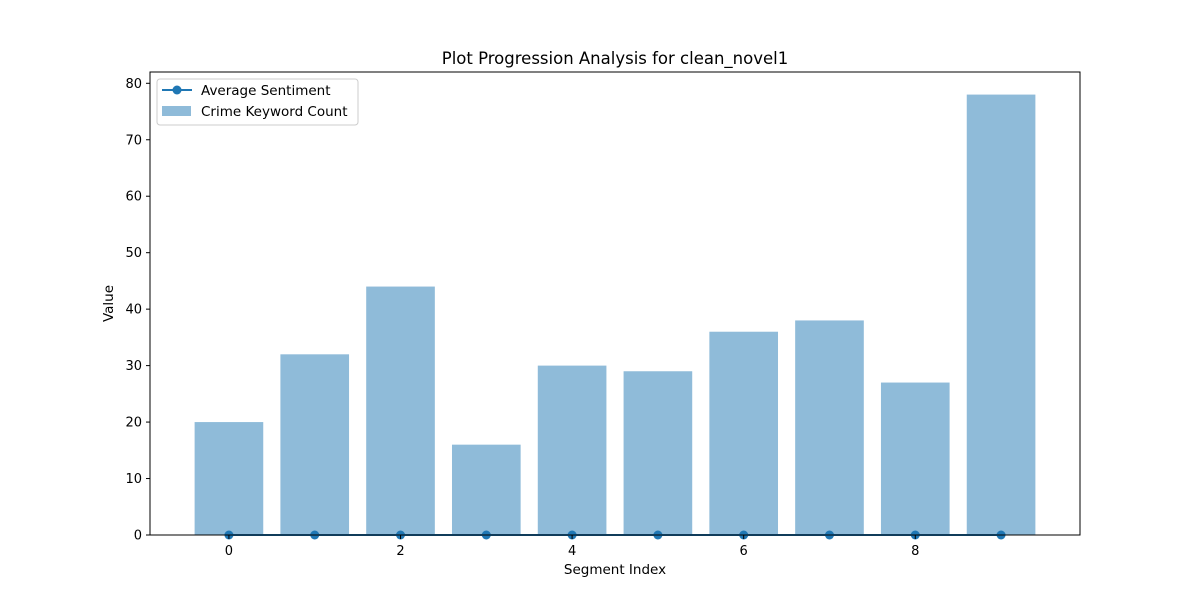 This screenshot has width=1200, height=604. What do you see at coordinates (615, 570) in the screenshot?
I see `x-axis-label: Segment Index` at bounding box center [615, 570].